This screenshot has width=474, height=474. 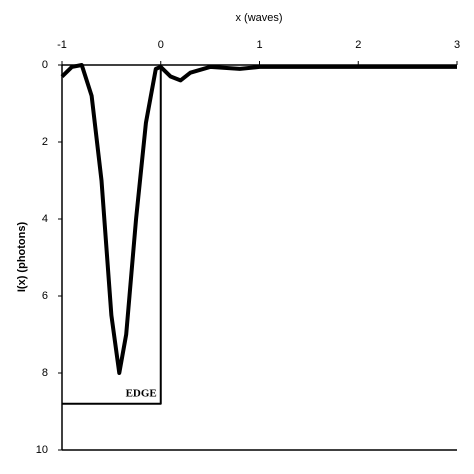 I want to click on x-tick-label: 3, so click(x=457, y=45).